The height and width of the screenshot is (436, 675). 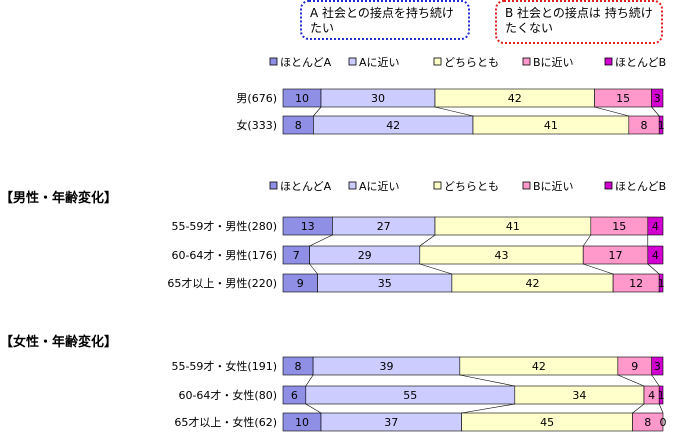 I want to click on category-label: 女(333), so click(x=256, y=125).